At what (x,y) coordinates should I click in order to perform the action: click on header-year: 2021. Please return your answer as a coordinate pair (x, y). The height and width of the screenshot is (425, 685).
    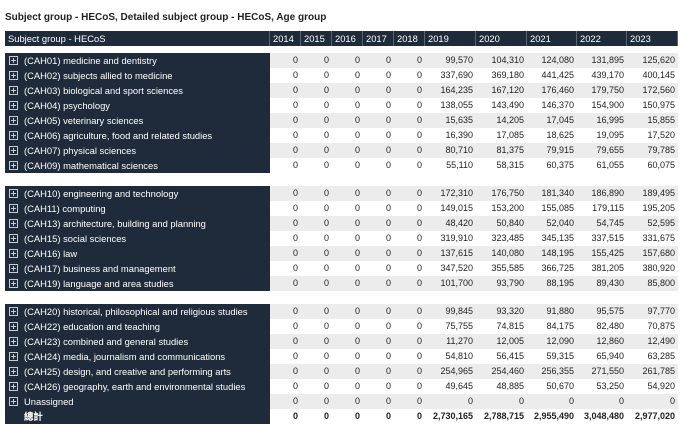
    Looking at the image, I should click on (552, 38).